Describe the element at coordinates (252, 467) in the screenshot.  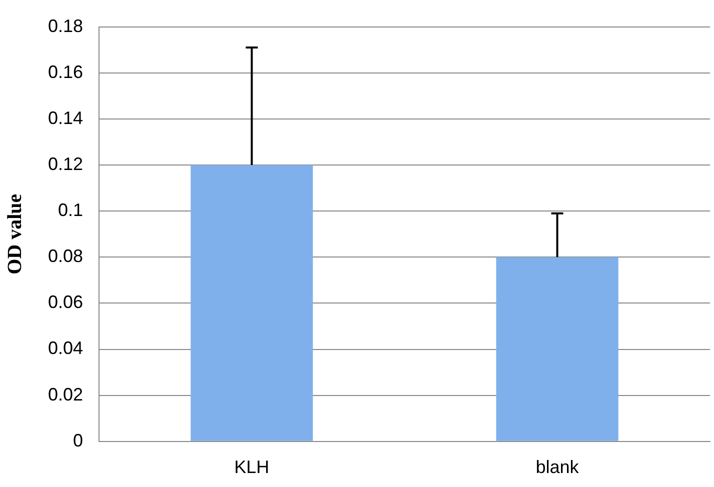
I see `x-tick-label: KLH` at that location.